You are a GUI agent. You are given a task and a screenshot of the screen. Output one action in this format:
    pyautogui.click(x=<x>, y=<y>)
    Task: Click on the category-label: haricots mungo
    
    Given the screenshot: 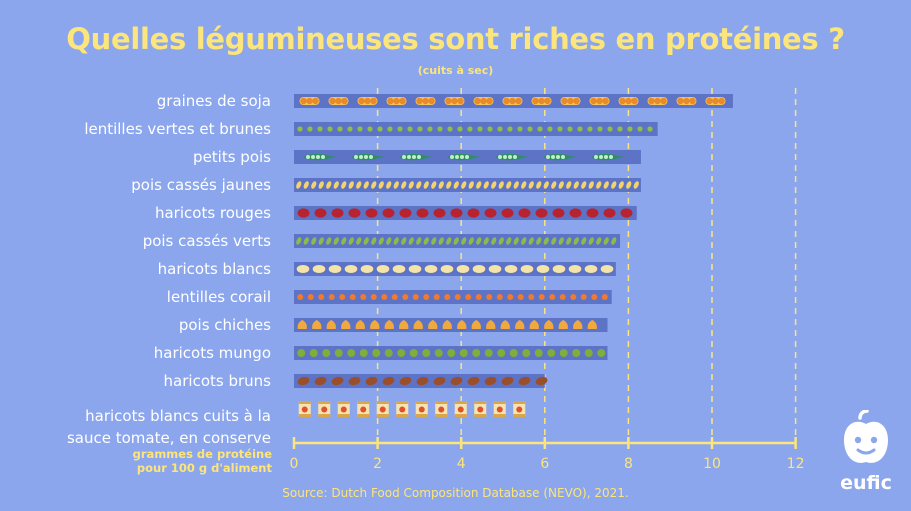 What is the action you would take?
    pyautogui.click(x=212, y=353)
    